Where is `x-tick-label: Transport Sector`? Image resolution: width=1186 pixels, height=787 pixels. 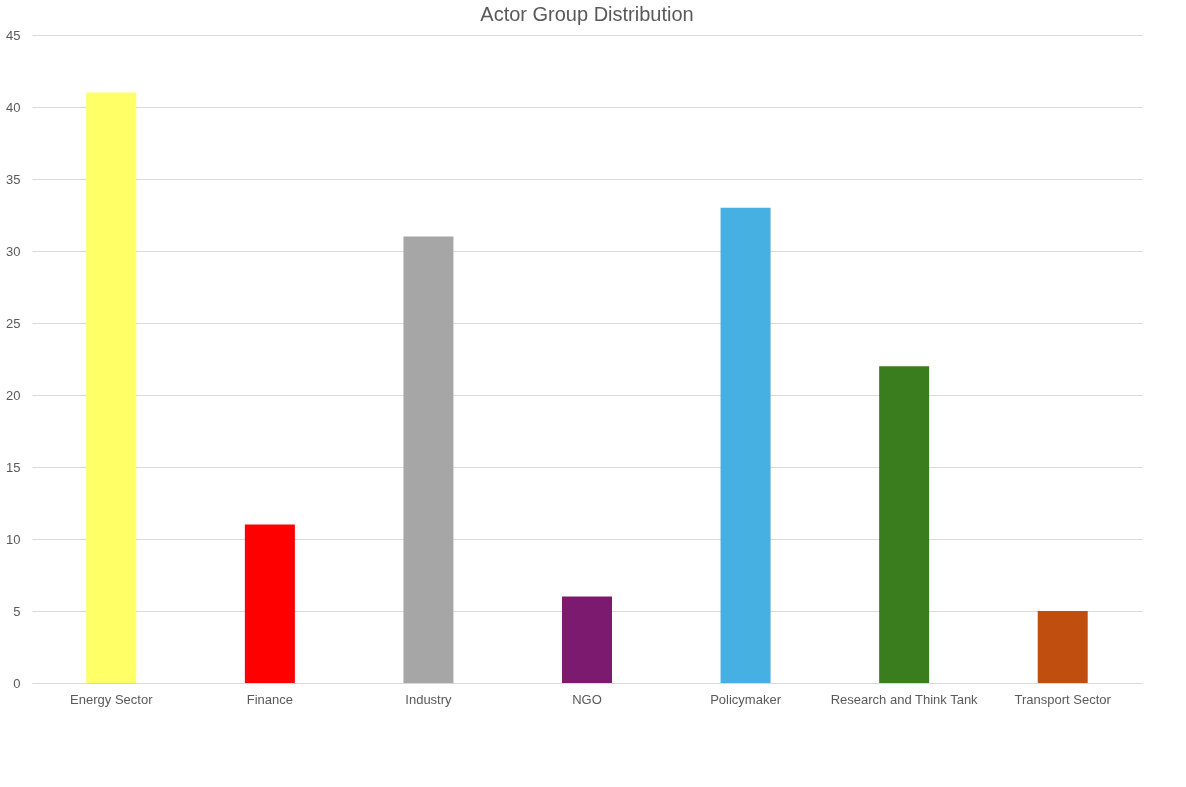
x-tick-label: Transport Sector is located at coordinates (1063, 699).